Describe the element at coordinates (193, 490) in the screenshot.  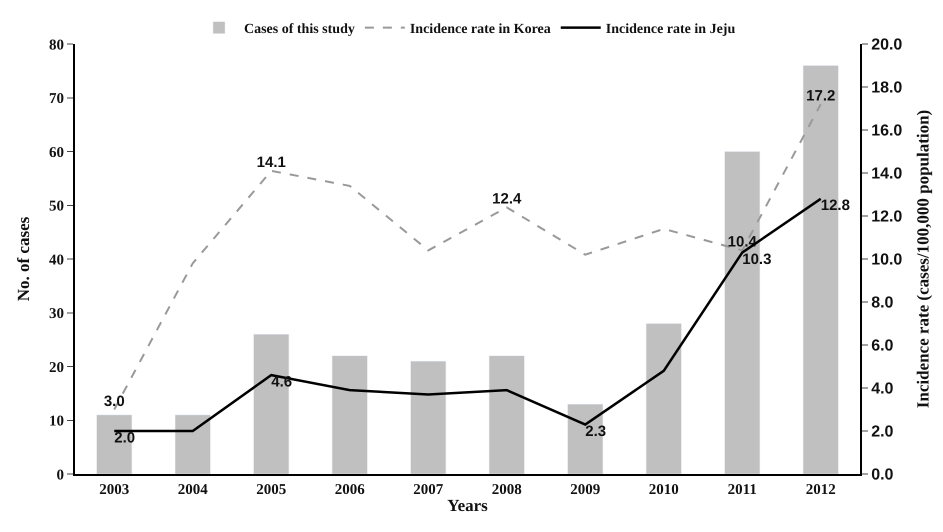
I see `x-tick-label: 2004` at that location.